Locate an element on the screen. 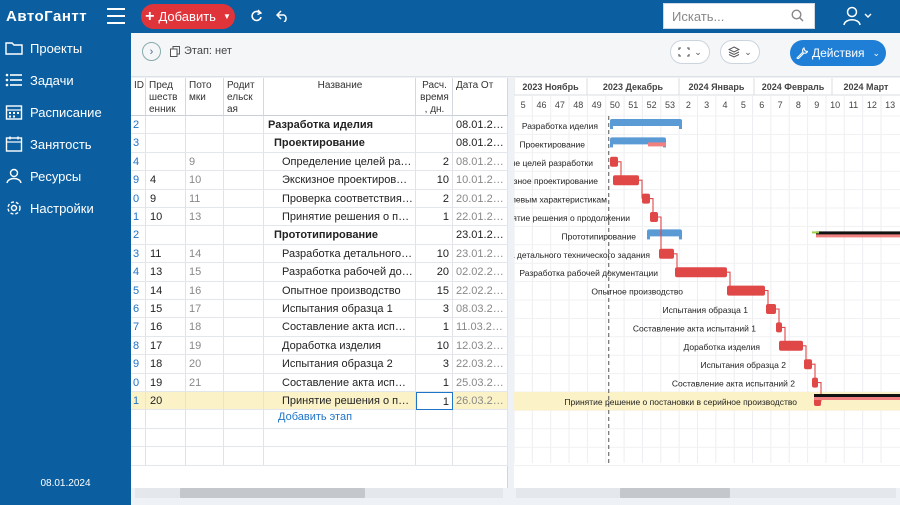 The width and height of the screenshot is (900, 505). table-row: 3 Проектирование 08.01.2024 is located at coordinates (319, 143).